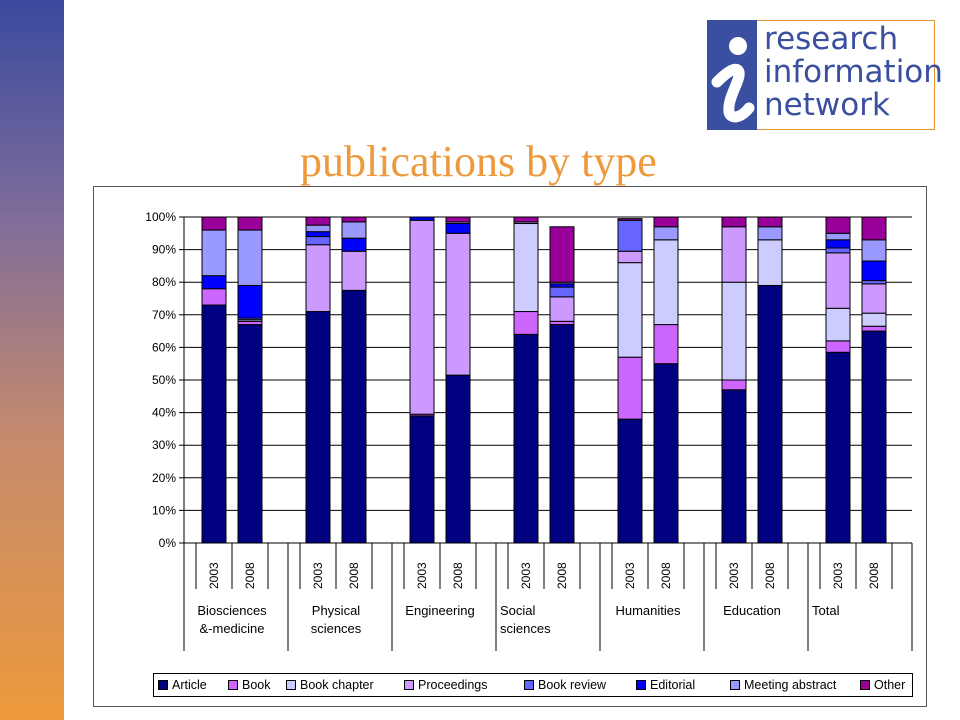 This screenshot has height=720, width=960. I want to click on logo-frame, so click(846, 75).